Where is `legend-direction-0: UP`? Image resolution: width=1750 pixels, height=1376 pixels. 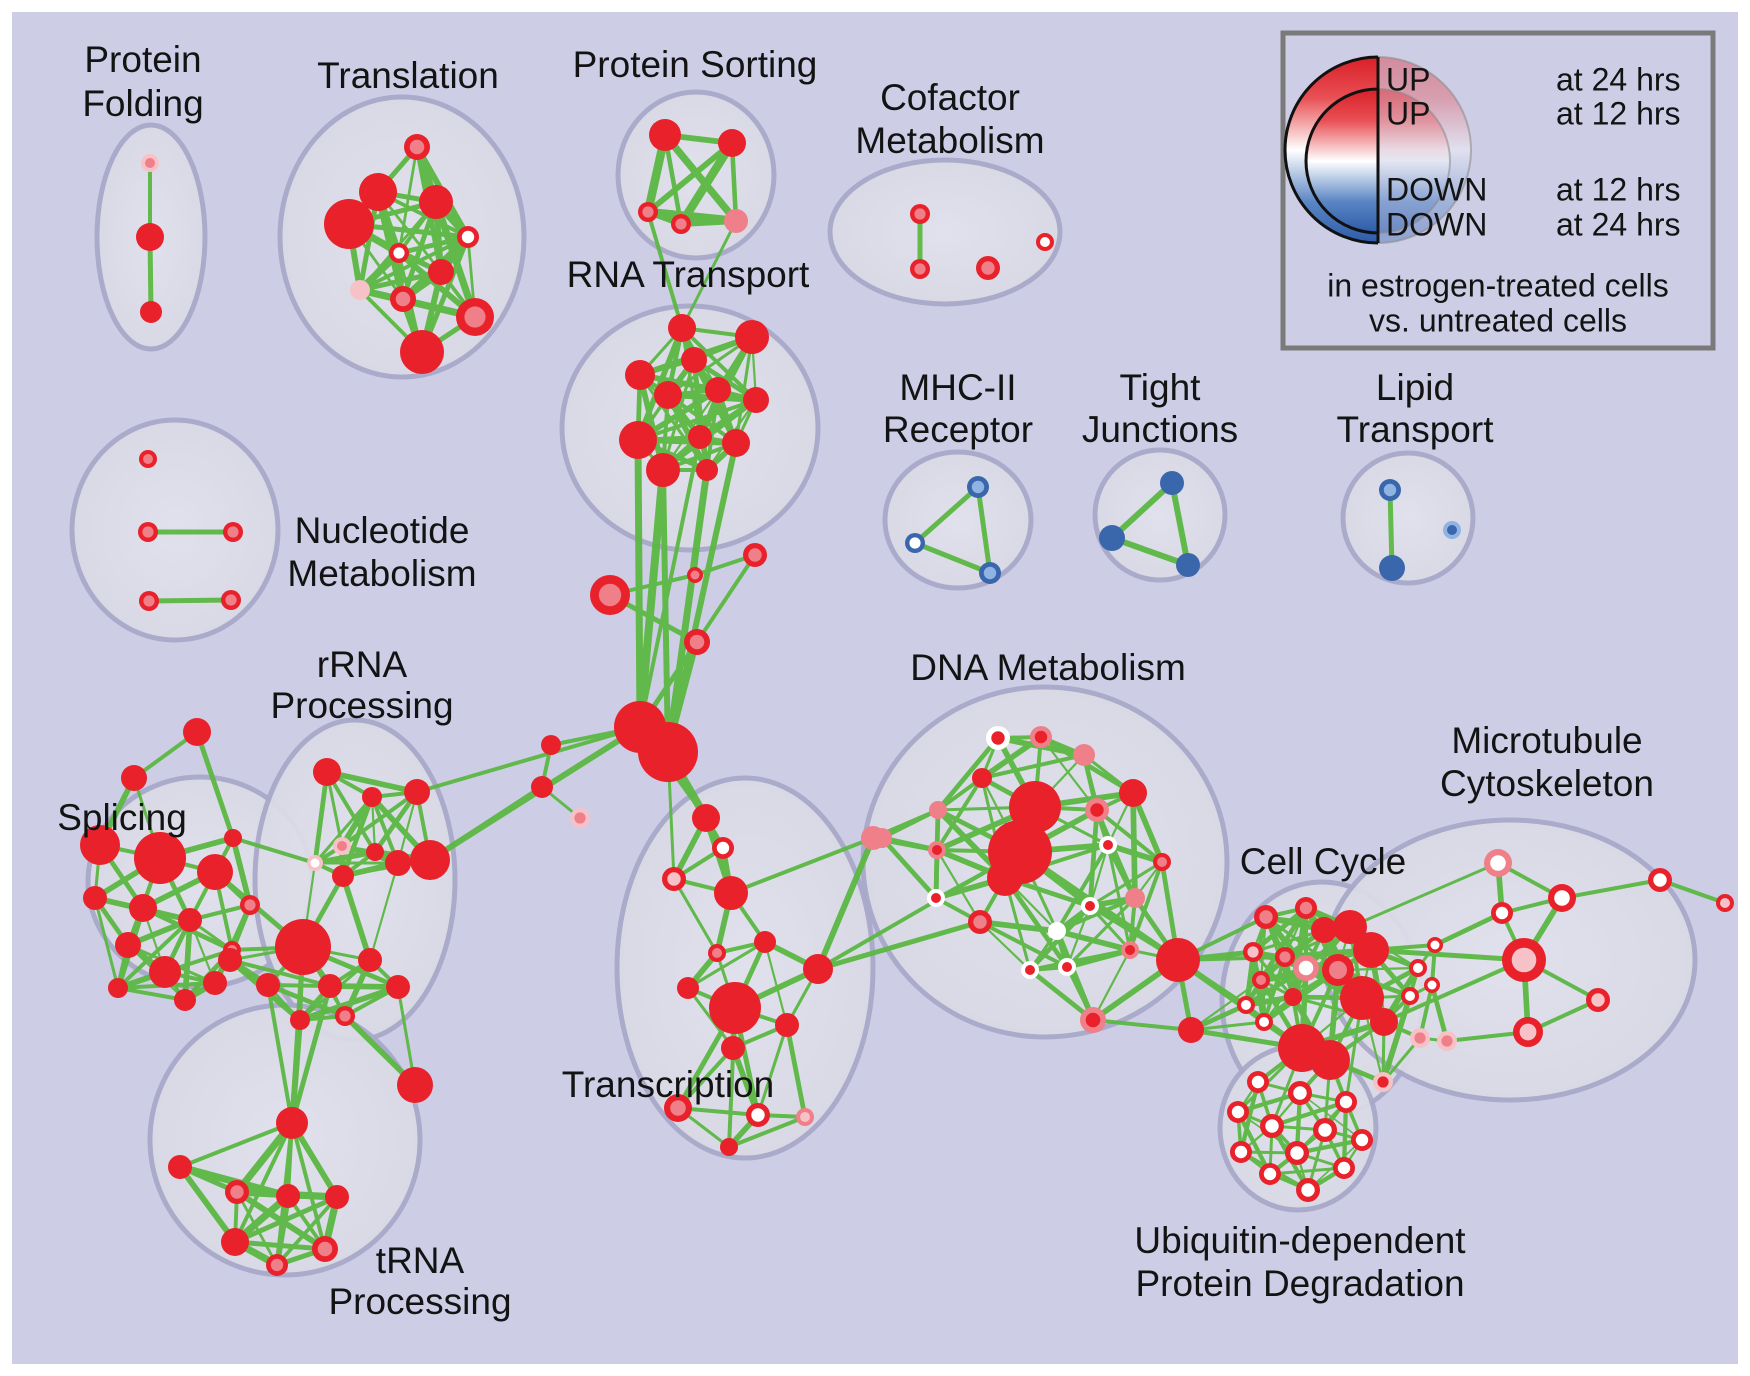
legend-direction-0: UP is located at coordinates (1408, 79).